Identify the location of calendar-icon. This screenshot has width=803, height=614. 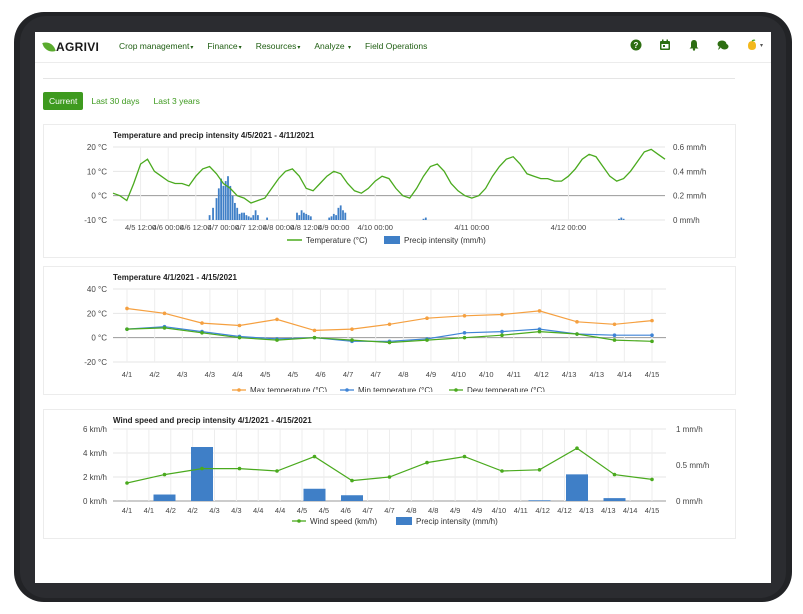
(665, 45).